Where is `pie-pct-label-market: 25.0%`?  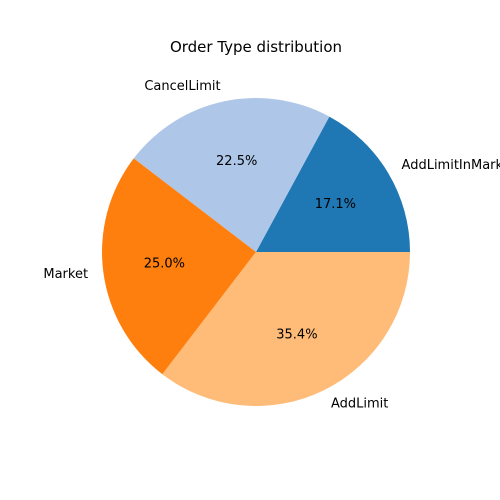
pie-pct-label-market: 25.0% is located at coordinates (164, 264).